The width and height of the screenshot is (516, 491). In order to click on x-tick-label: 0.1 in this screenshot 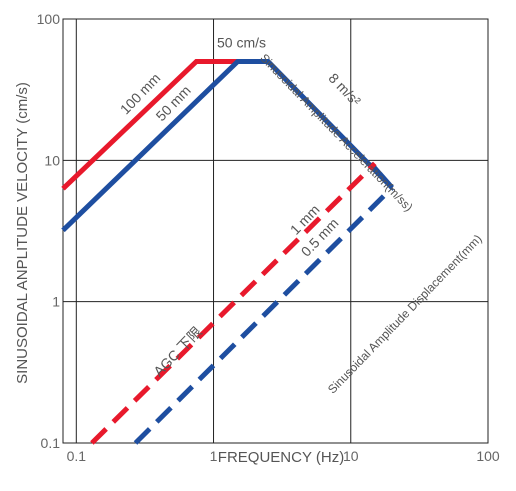, I will do `click(77, 456)`.